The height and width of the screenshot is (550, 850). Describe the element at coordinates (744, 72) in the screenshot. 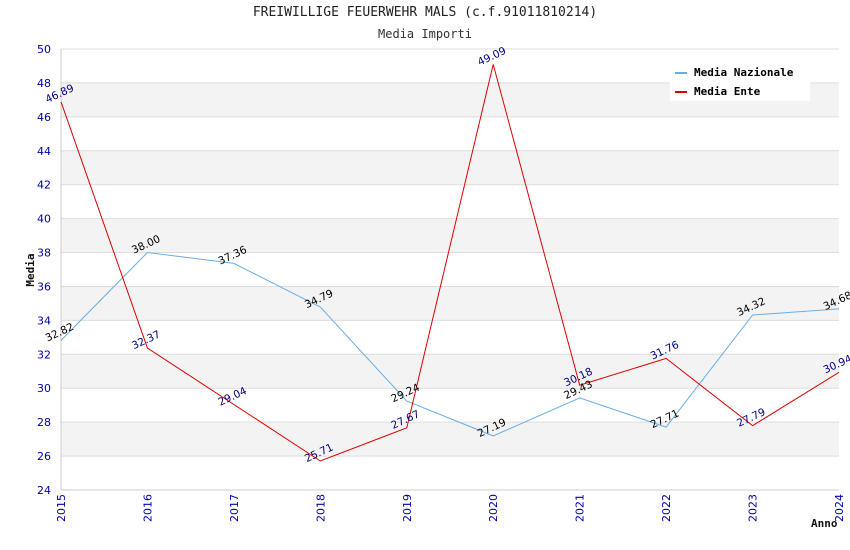

I see `legend-entry: Media Nazionale` at that location.